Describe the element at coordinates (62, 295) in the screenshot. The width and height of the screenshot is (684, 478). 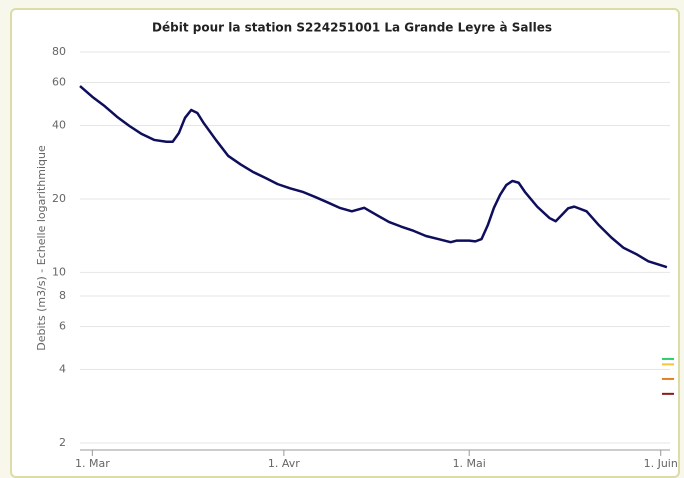
I see `y-tick-label: 8` at that location.